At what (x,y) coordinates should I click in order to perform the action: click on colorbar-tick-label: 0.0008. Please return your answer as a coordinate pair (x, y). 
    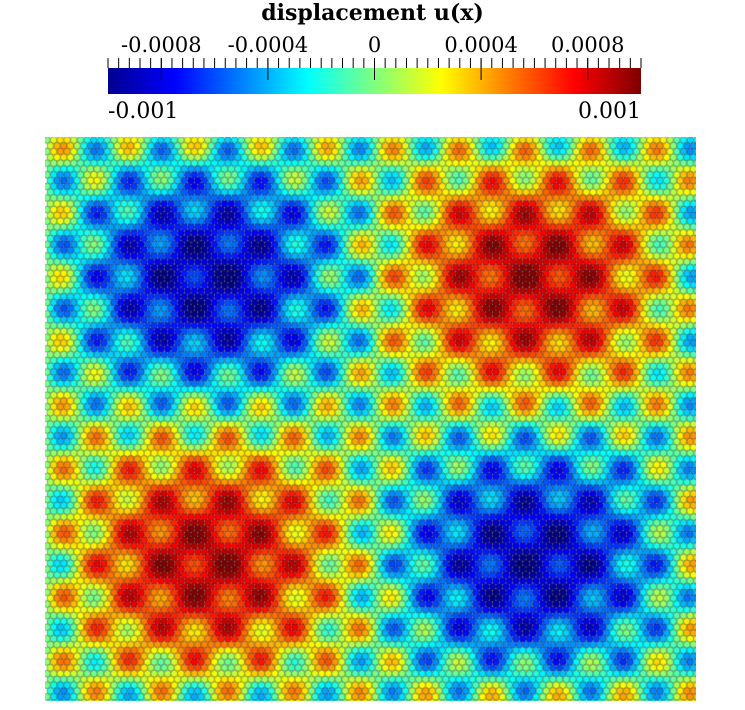
    Looking at the image, I should click on (587, 45).